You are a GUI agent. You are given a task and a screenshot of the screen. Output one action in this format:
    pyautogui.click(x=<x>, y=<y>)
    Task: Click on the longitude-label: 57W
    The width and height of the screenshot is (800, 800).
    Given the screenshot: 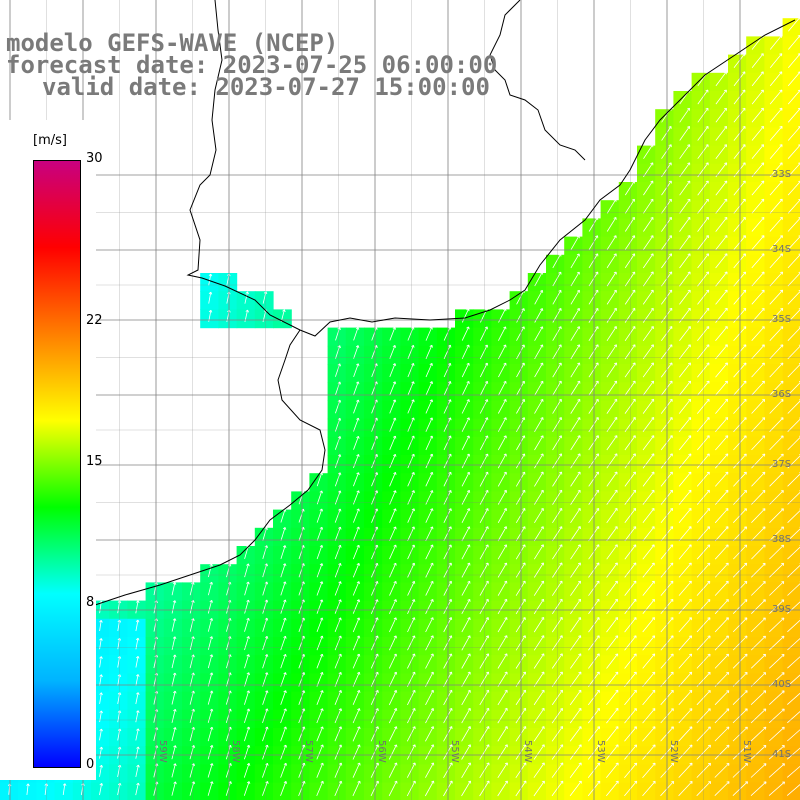 What is the action you would take?
    pyautogui.click(x=308, y=751)
    